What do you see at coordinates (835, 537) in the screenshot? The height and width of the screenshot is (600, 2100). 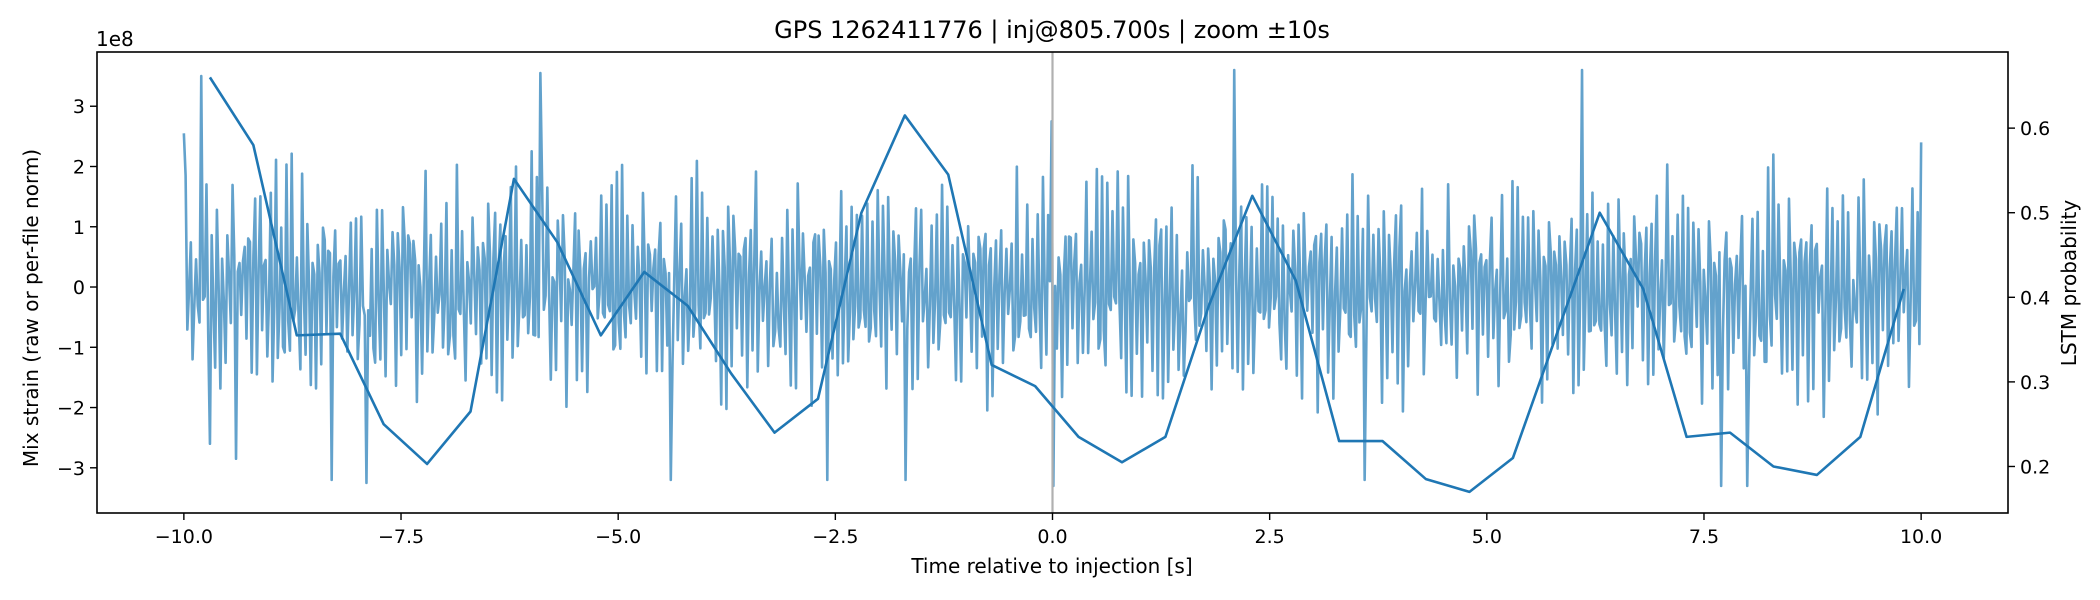 I see `x-tick-label: −2.5` at bounding box center [835, 537].